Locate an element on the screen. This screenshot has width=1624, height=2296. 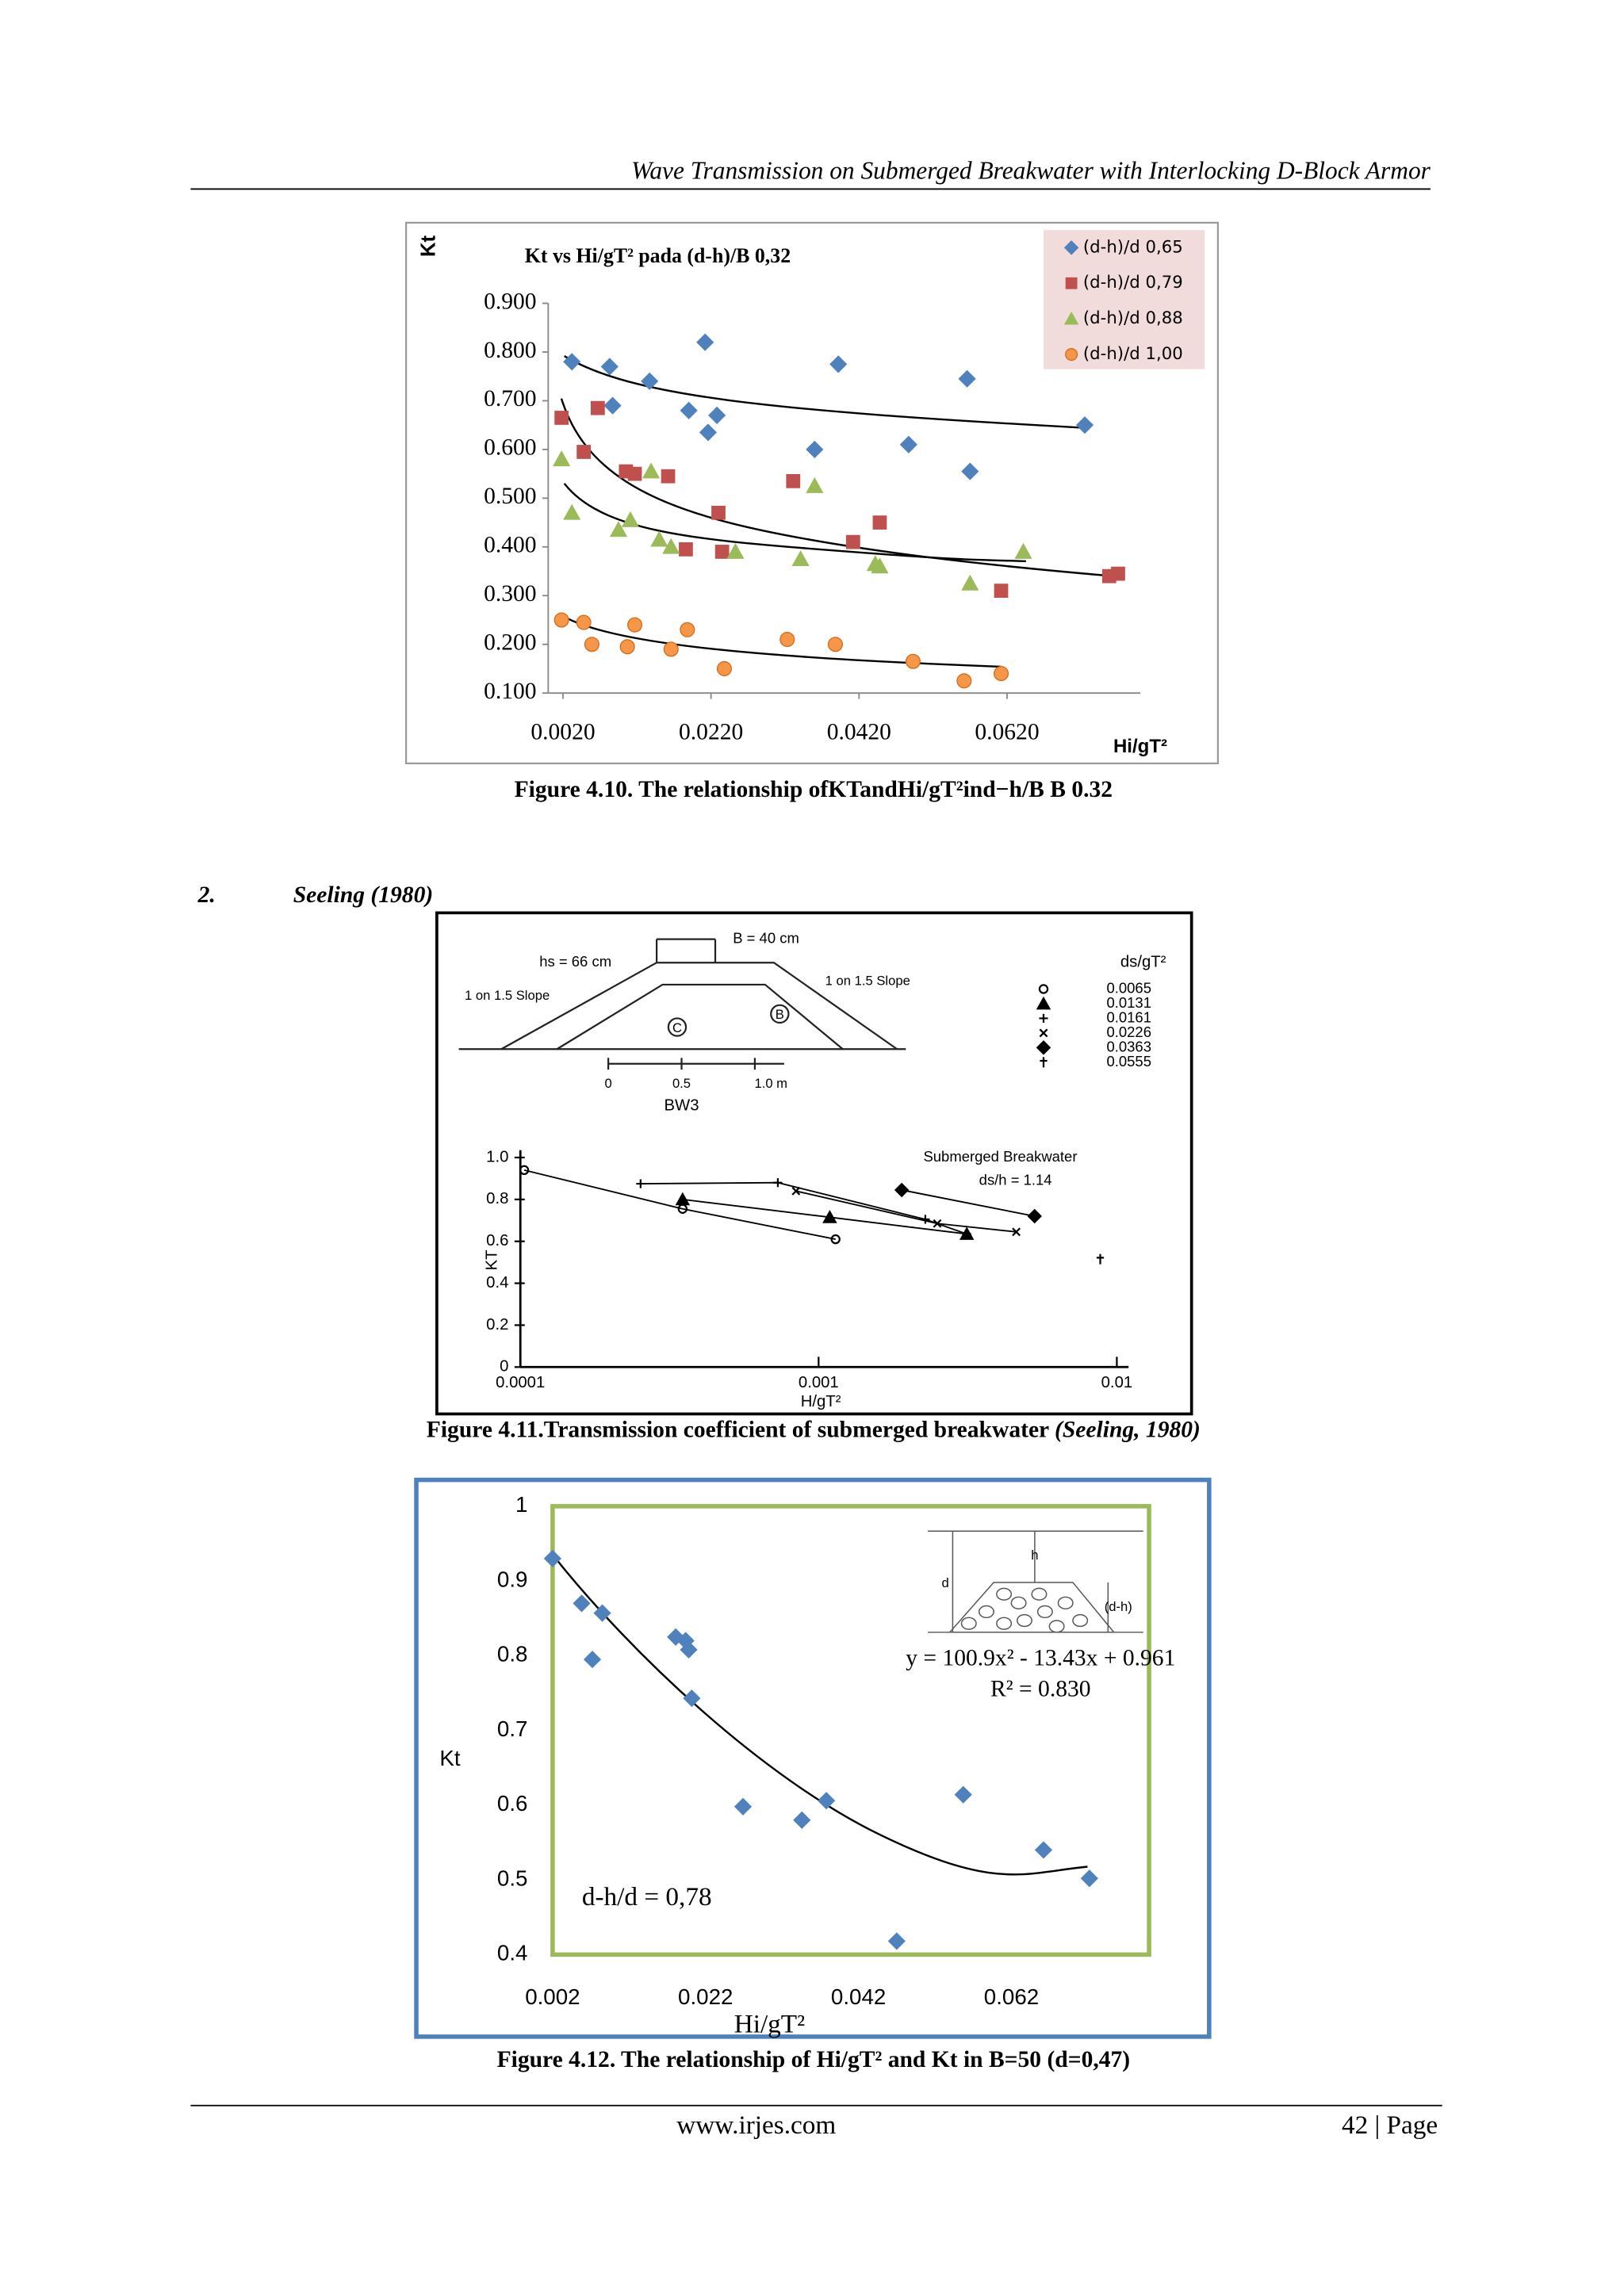
x-tick-label: 0.0001 is located at coordinates (520, 1383).